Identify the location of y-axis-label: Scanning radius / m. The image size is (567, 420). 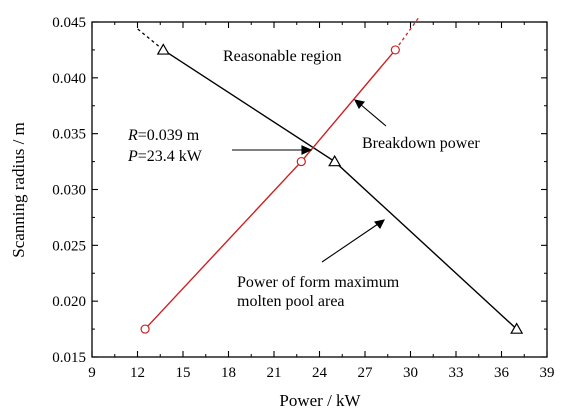
(18, 190).